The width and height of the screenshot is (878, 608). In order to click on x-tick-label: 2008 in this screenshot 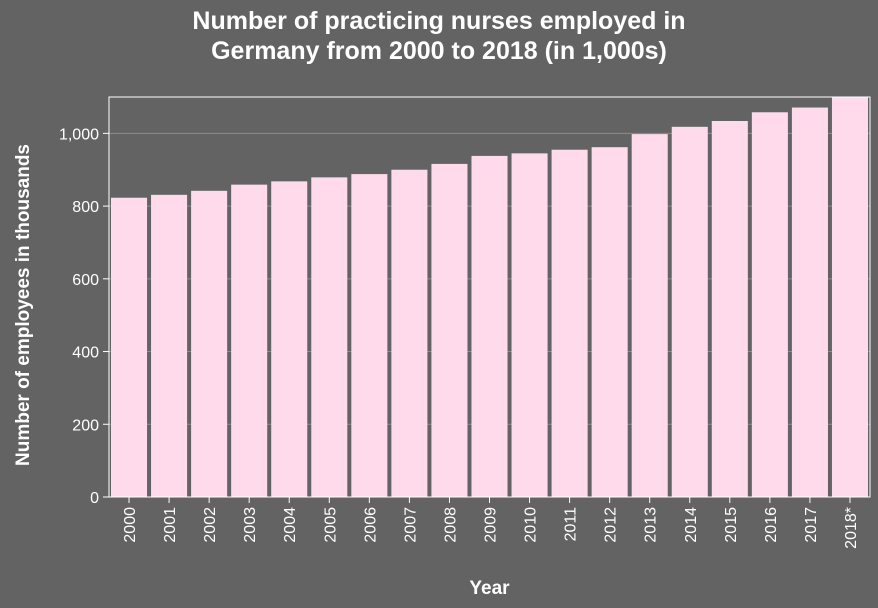, I will do `click(450, 525)`.